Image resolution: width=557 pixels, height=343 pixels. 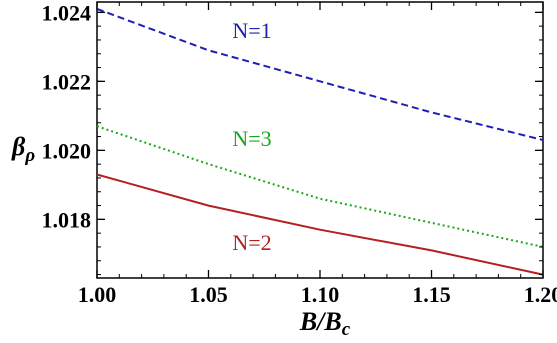 I want to click on series-labels-group: N=1 N=3 N=2, so click(x=251, y=136).